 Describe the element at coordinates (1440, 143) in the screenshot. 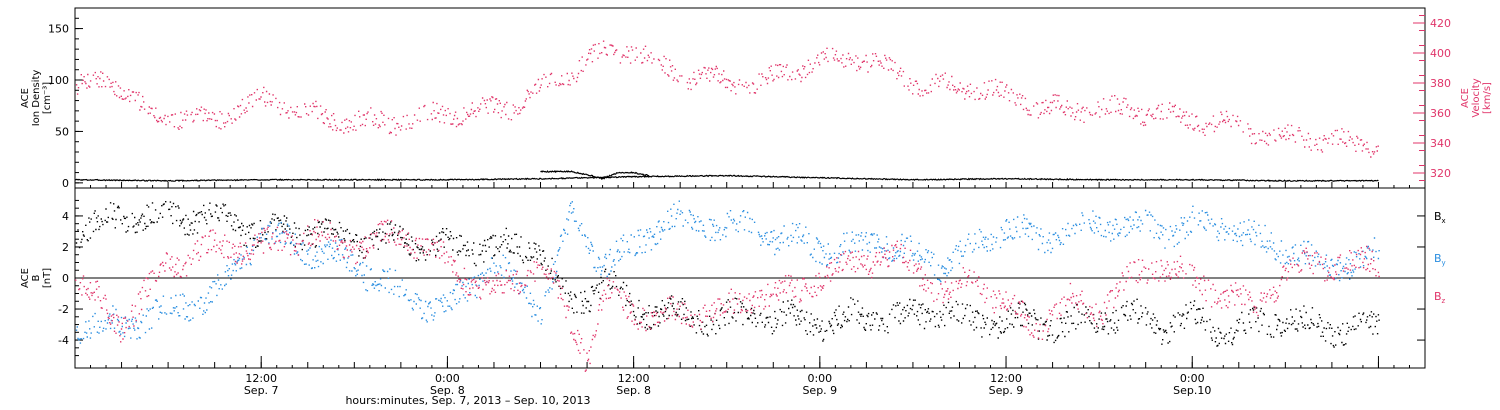

I see `top-y2tick-label-1: 340` at that location.